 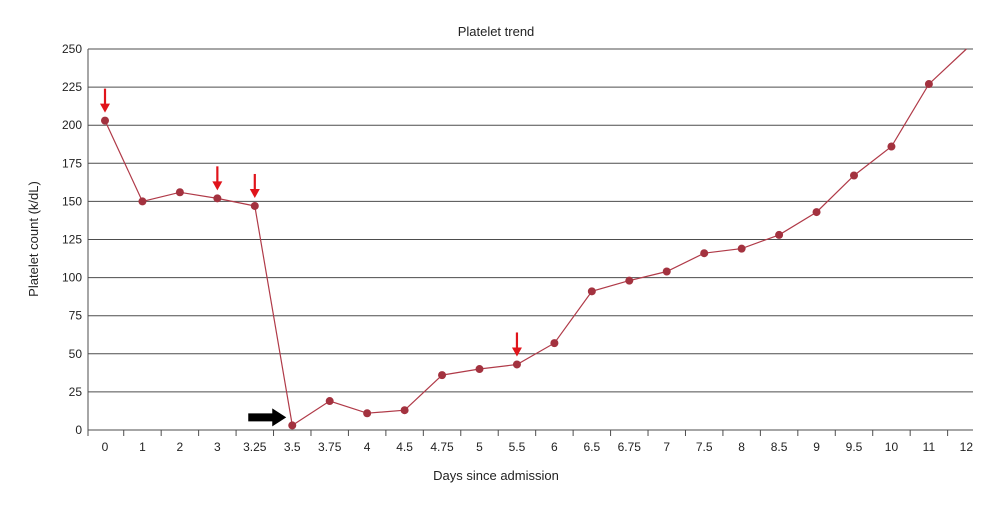 What do you see at coordinates (105, 447) in the screenshot?
I see `x-tick-label: 0` at bounding box center [105, 447].